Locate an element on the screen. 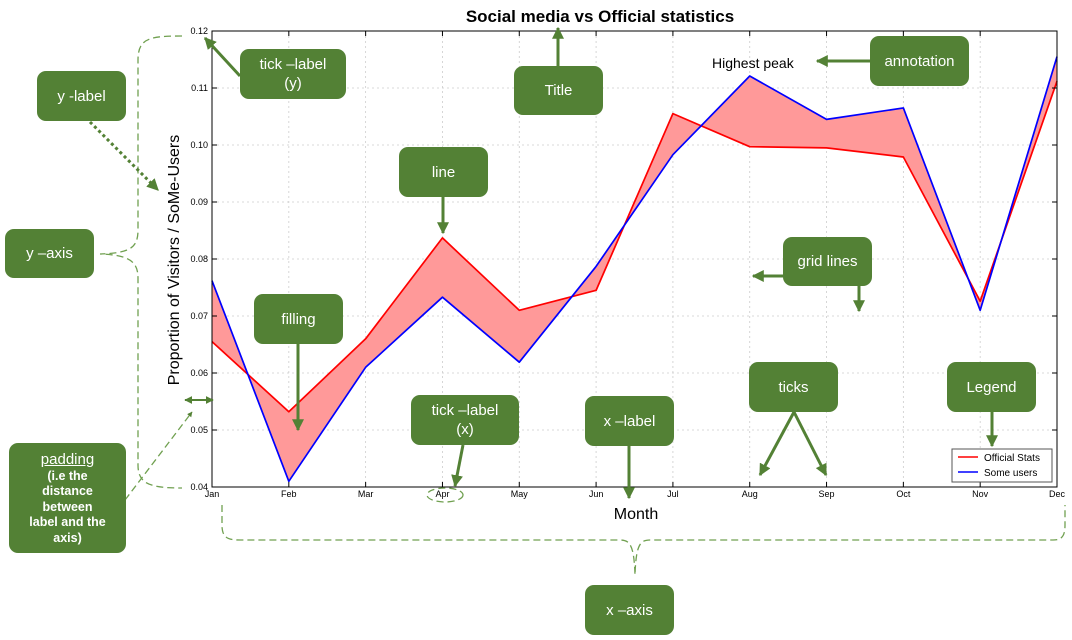  x-tick-label: Sep is located at coordinates (827, 494).